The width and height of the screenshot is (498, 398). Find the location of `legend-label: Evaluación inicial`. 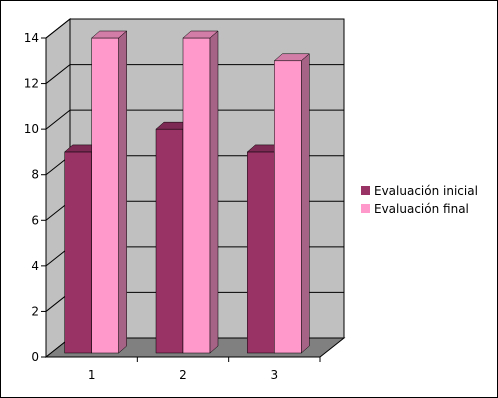

legend-label: Evaluación inicial is located at coordinates (426, 191).